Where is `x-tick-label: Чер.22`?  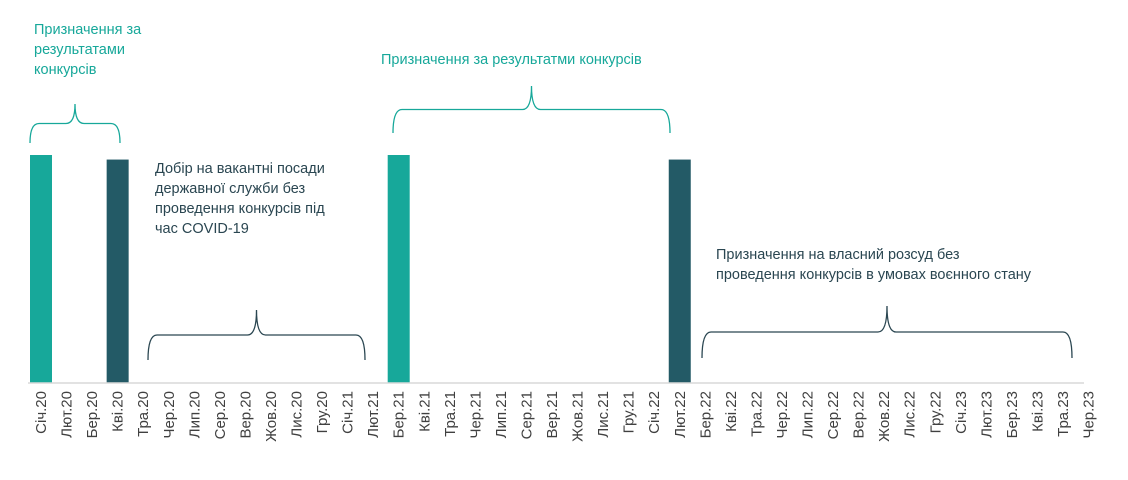
x-tick-label: Чер.22 is located at coordinates (782, 415).